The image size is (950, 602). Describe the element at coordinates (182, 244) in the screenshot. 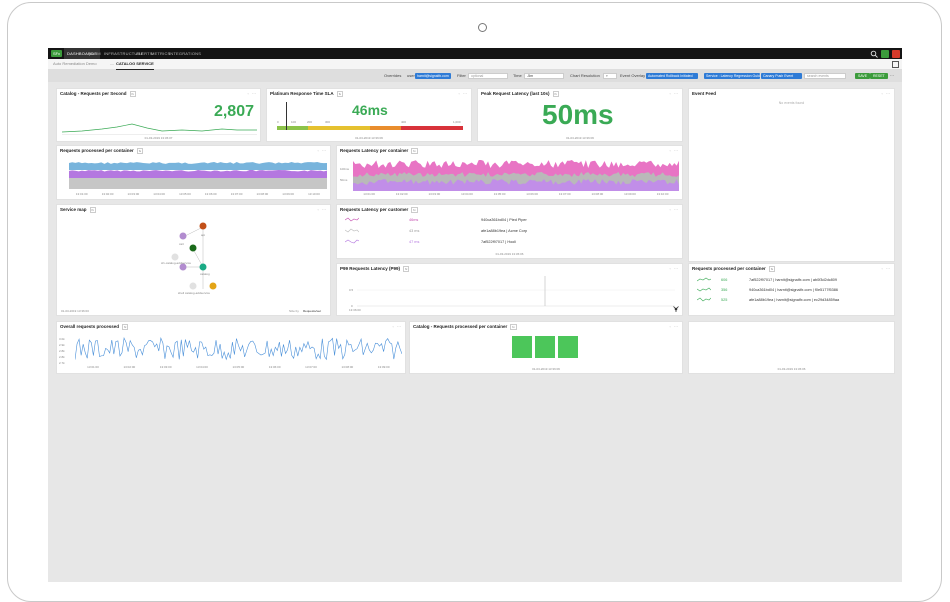

I see `node-label: cart` at that location.